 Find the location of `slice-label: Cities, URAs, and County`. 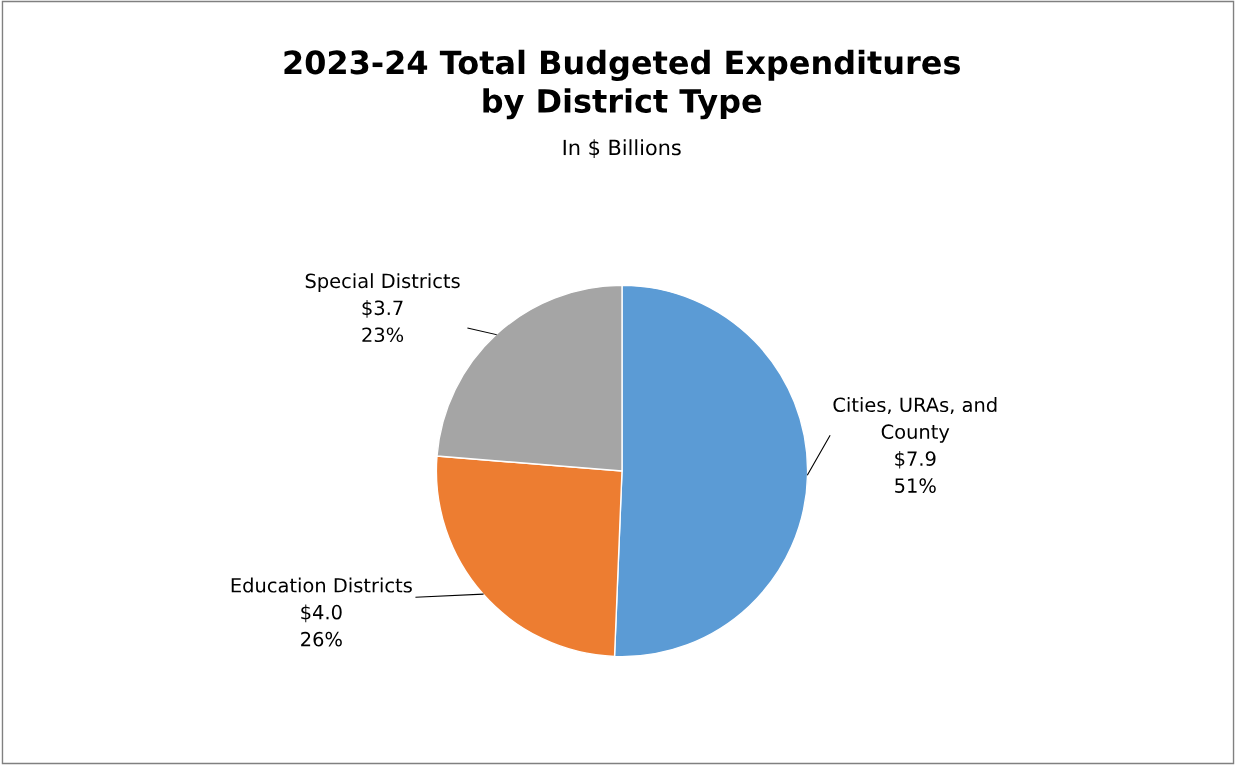

slice-label: Cities, URAs, and County is located at coordinates (915, 420).